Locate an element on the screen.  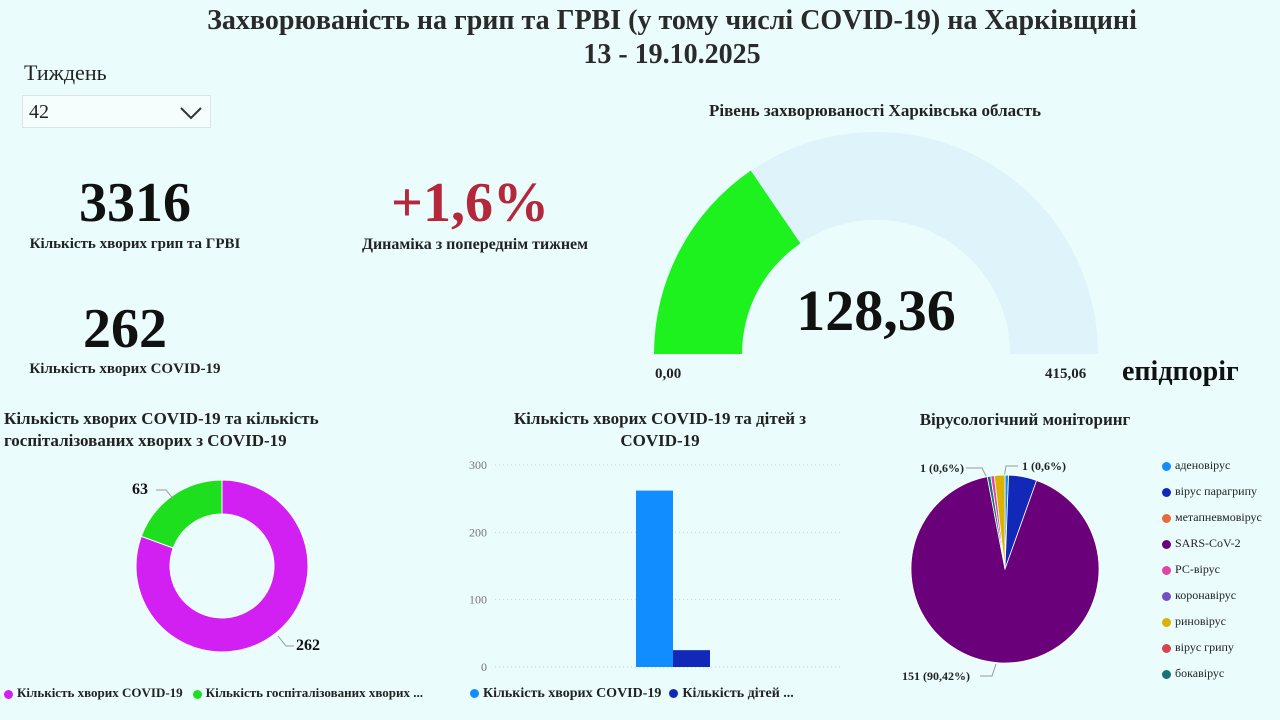
pie-legend-item: РС-вірус is located at coordinates (1212, 575).